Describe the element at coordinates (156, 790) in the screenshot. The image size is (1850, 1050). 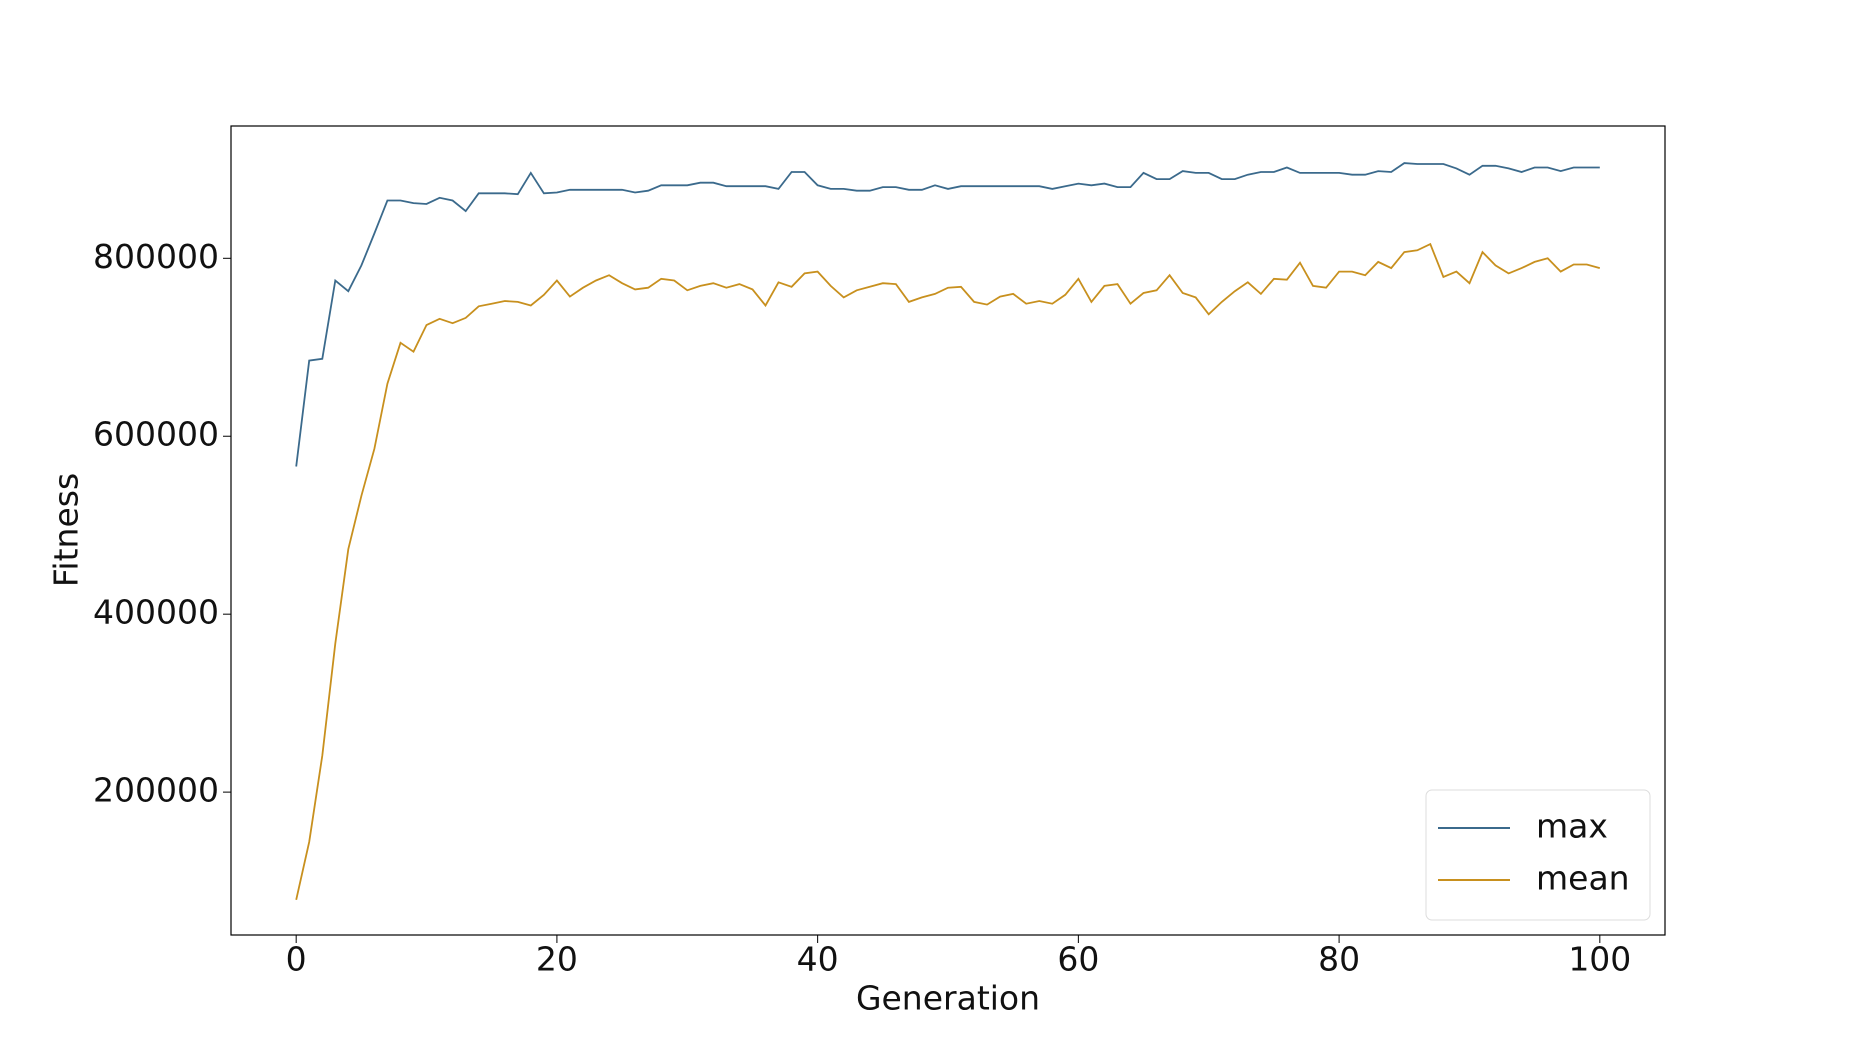
I see `y-tick-label: 200000` at that location.